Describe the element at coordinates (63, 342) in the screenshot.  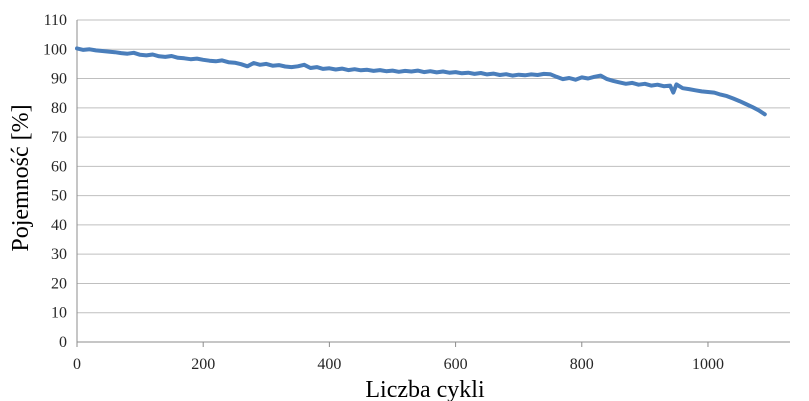
I see `y-tick-label: 0` at that location.